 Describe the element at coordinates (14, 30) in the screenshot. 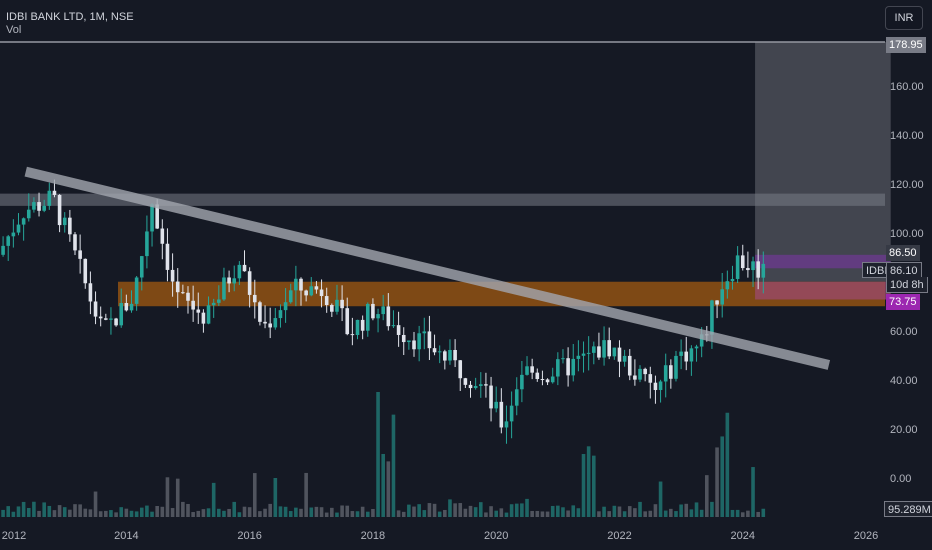

I see `volume-indicator-label: Vol` at that location.